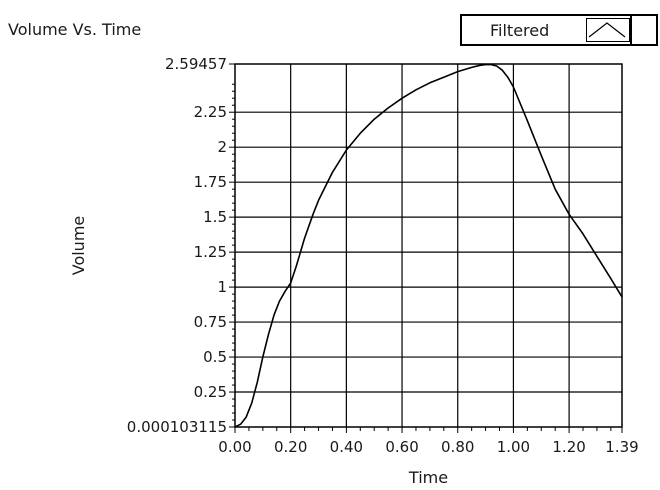  I want to click on legend-scroll-area, so click(642, 30).